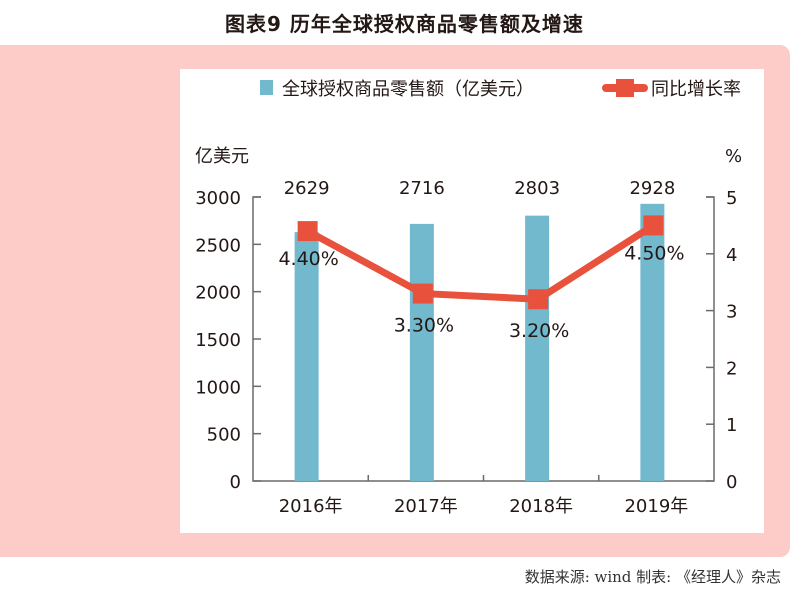  I want to click on growth-line, so click(480, 262).